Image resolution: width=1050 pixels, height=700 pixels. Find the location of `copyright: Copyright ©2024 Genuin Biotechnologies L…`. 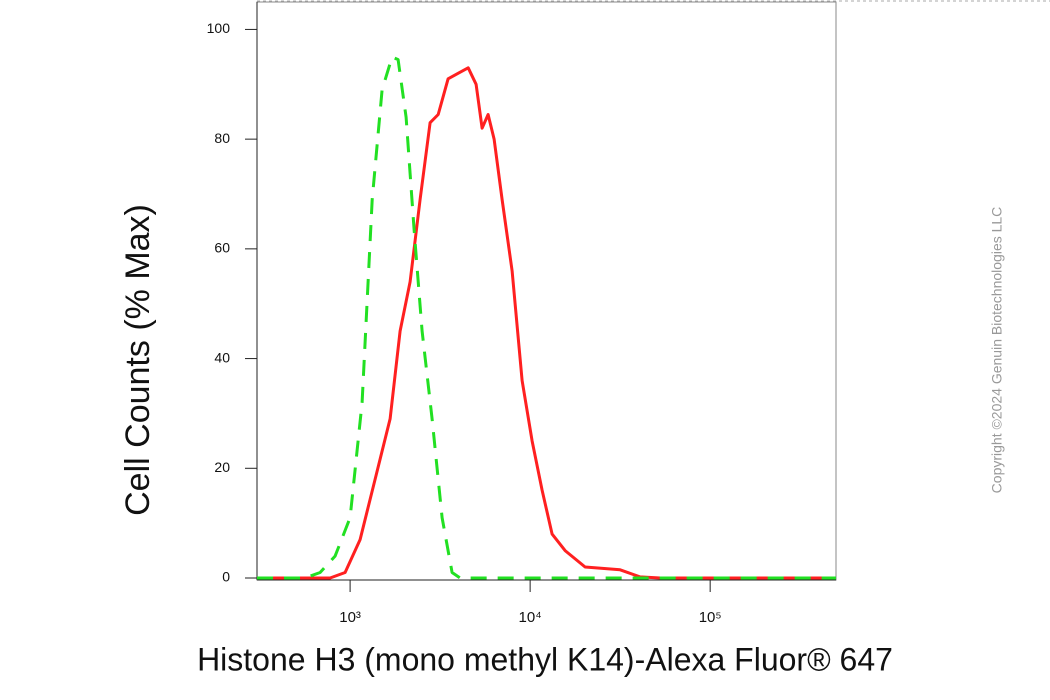

copyright: Copyright ©2024 Genuin Biotechnologies L… is located at coordinates (997, 350).